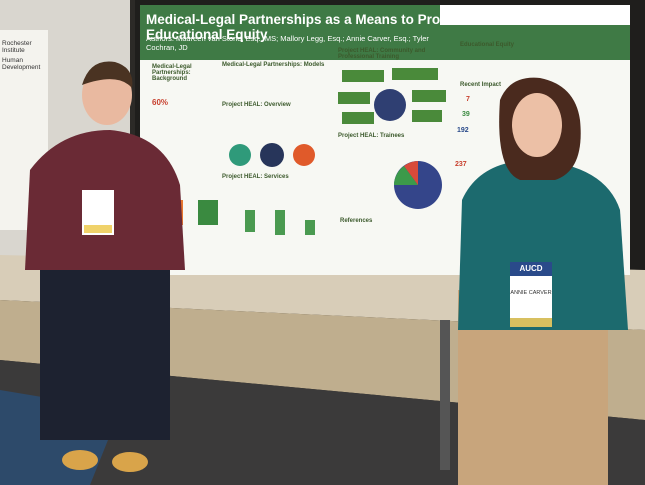 This screenshot has width=645, height=485. I want to click on section-heading: Project HEAL: Trainees, so click(371, 136).